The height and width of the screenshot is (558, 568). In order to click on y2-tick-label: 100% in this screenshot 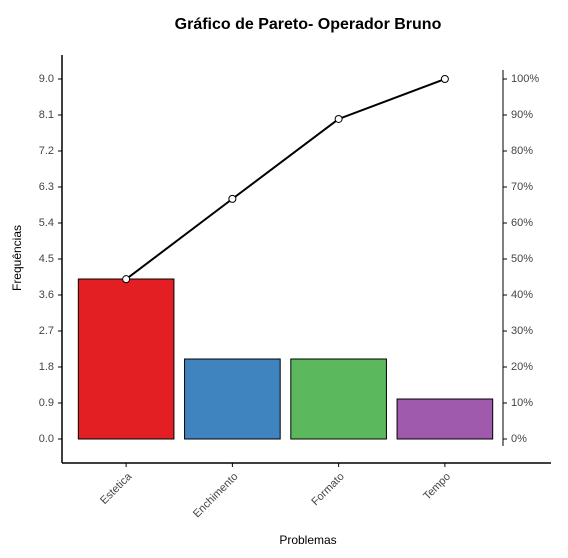, I will do `click(525, 79)`.